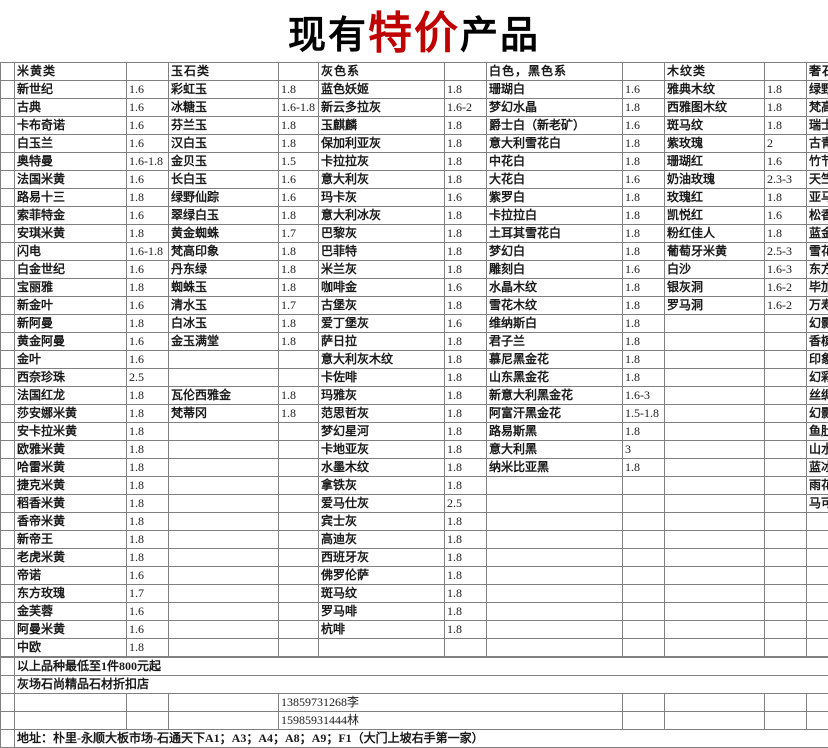 Image resolution: width=828 pixels, height=748 pixels. What do you see at coordinates (715, 126) in the screenshot?
I see `product-name-cell: 斑马纹` at bounding box center [715, 126].